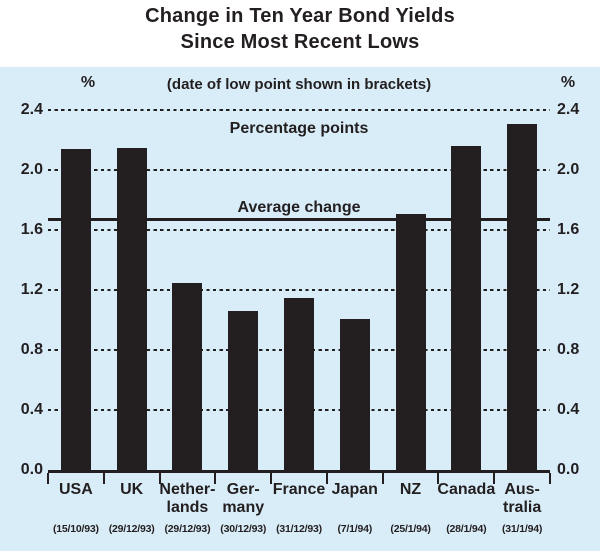  Describe the element at coordinates (299, 489) in the screenshot. I see `category-label-france: France` at that location.